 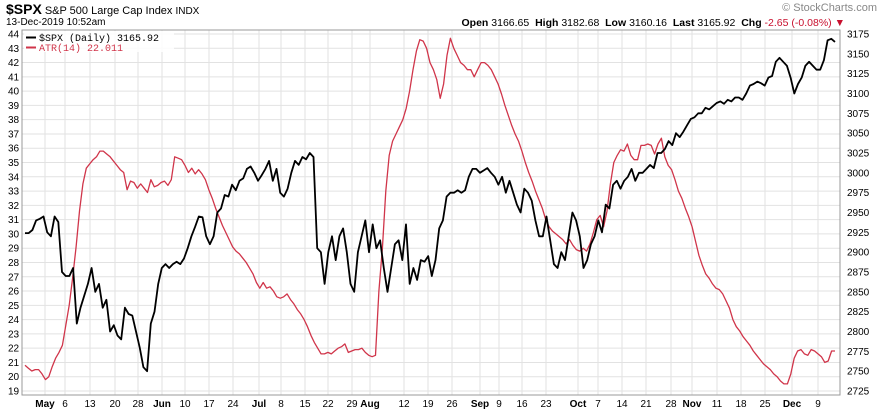 What do you see at coordinates (81, 49) in the screenshot?
I see `legend-atr-label: ATR(14) 22.011` at bounding box center [81, 49].